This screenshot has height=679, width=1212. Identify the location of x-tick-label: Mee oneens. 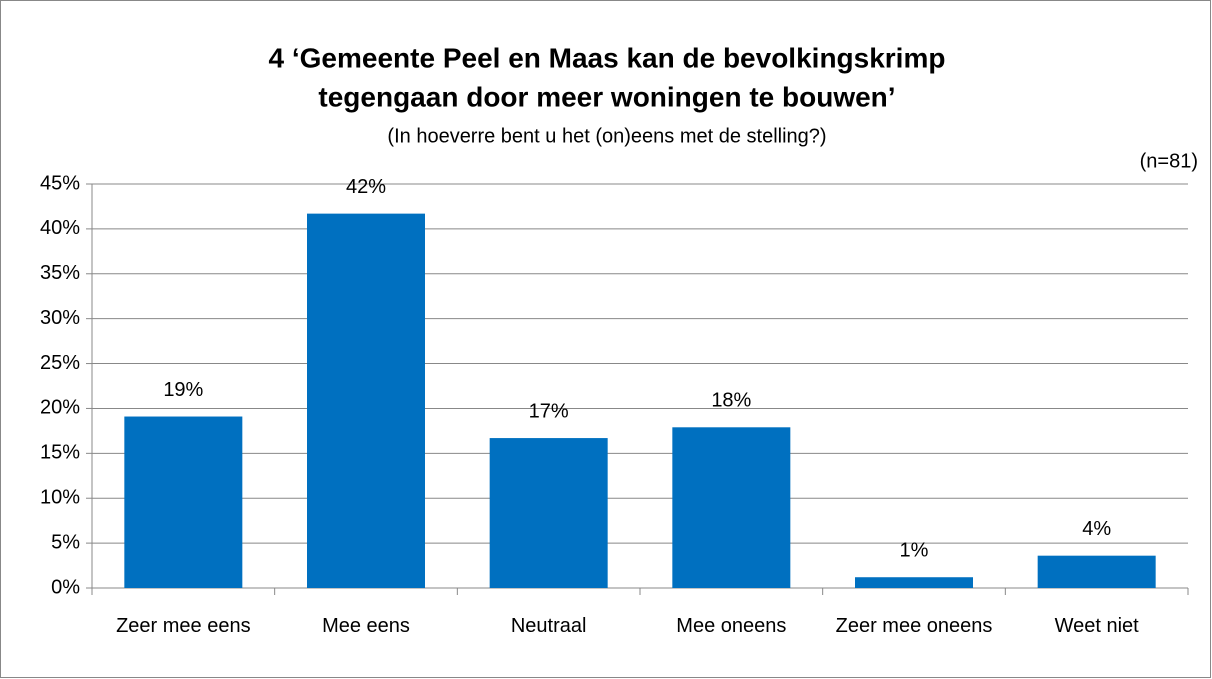
(731, 626).